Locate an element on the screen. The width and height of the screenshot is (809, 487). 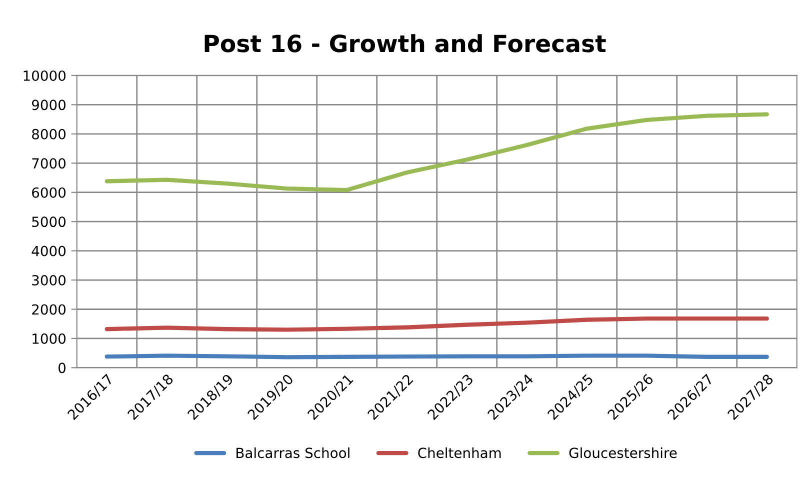
y-tick-label: 6000 is located at coordinates (49, 192).